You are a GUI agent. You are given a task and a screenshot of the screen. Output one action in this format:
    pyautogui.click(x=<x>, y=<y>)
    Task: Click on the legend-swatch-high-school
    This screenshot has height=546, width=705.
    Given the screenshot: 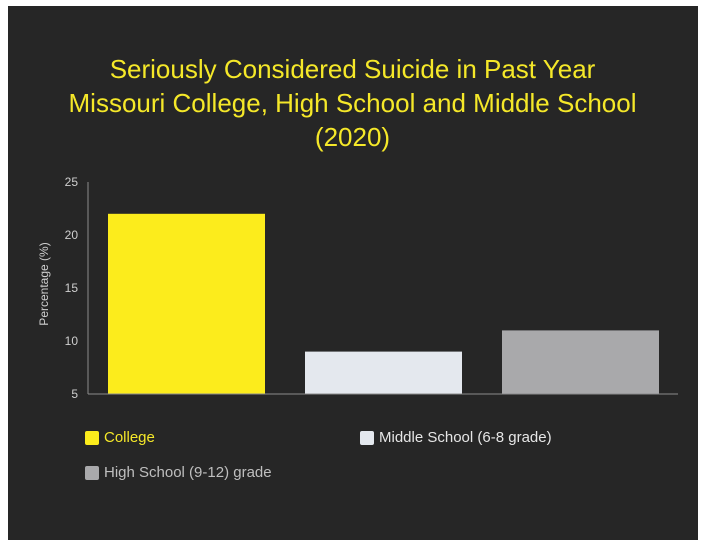 What is the action you would take?
    pyautogui.click(x=92, y=472)
    